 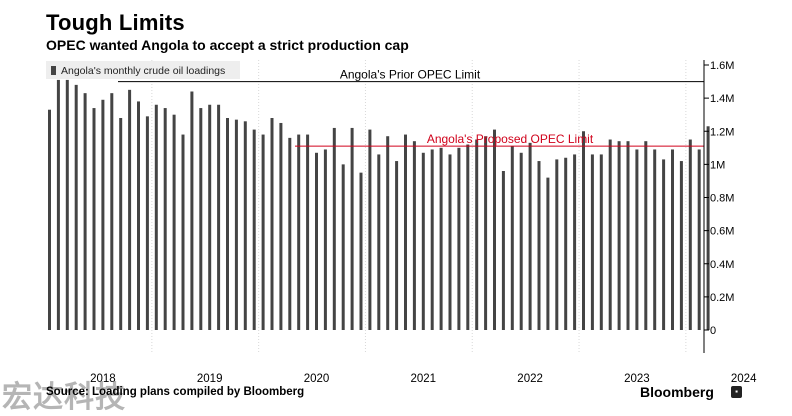 I want to click on legend-box, so click(x=143, y=70).